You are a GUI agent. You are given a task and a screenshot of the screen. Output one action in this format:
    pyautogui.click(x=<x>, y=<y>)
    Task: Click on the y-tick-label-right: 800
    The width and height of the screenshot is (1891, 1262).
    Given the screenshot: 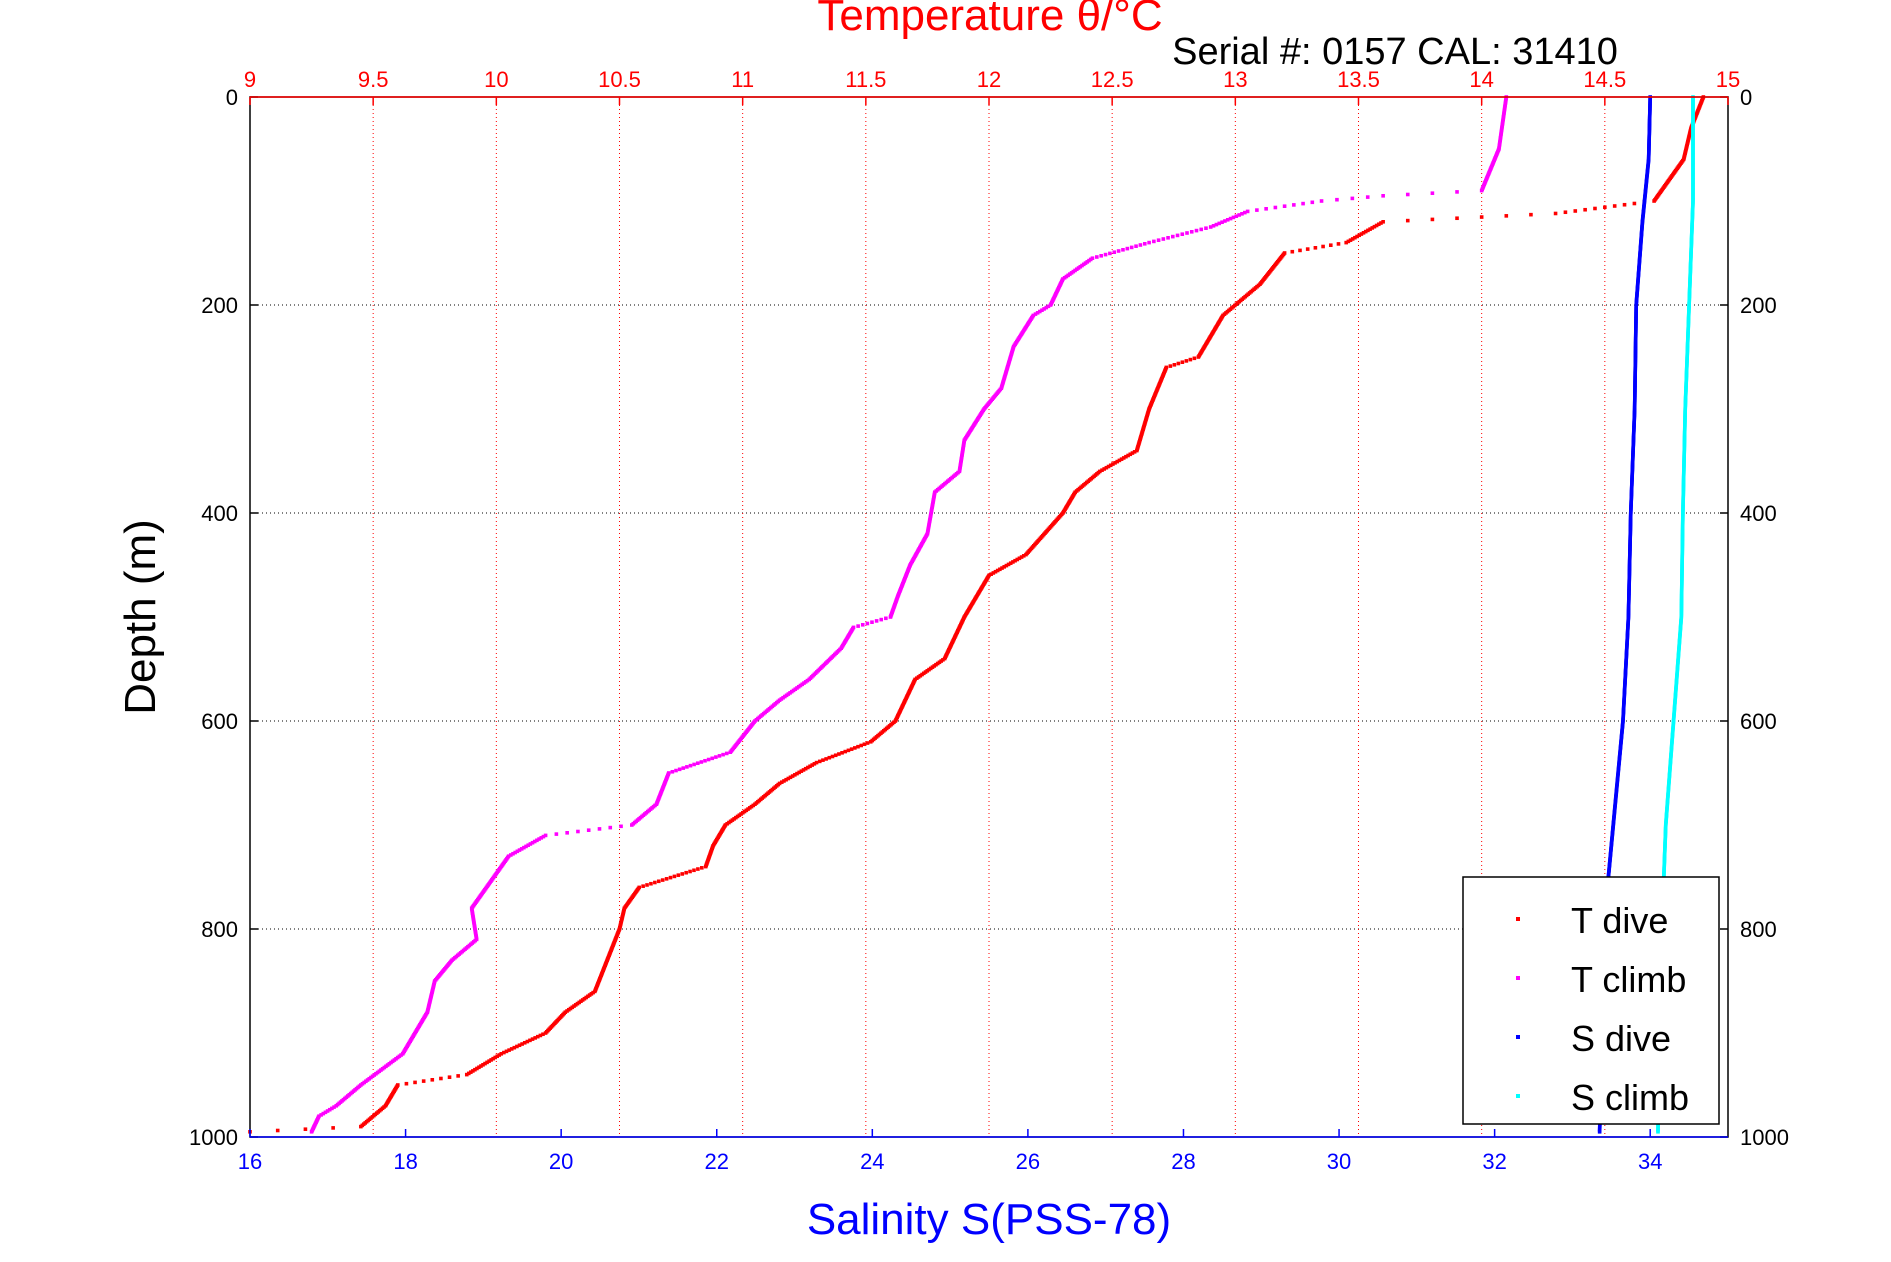 What is the action you would take?
    pyautogui.click(x=1758, y=929)
    